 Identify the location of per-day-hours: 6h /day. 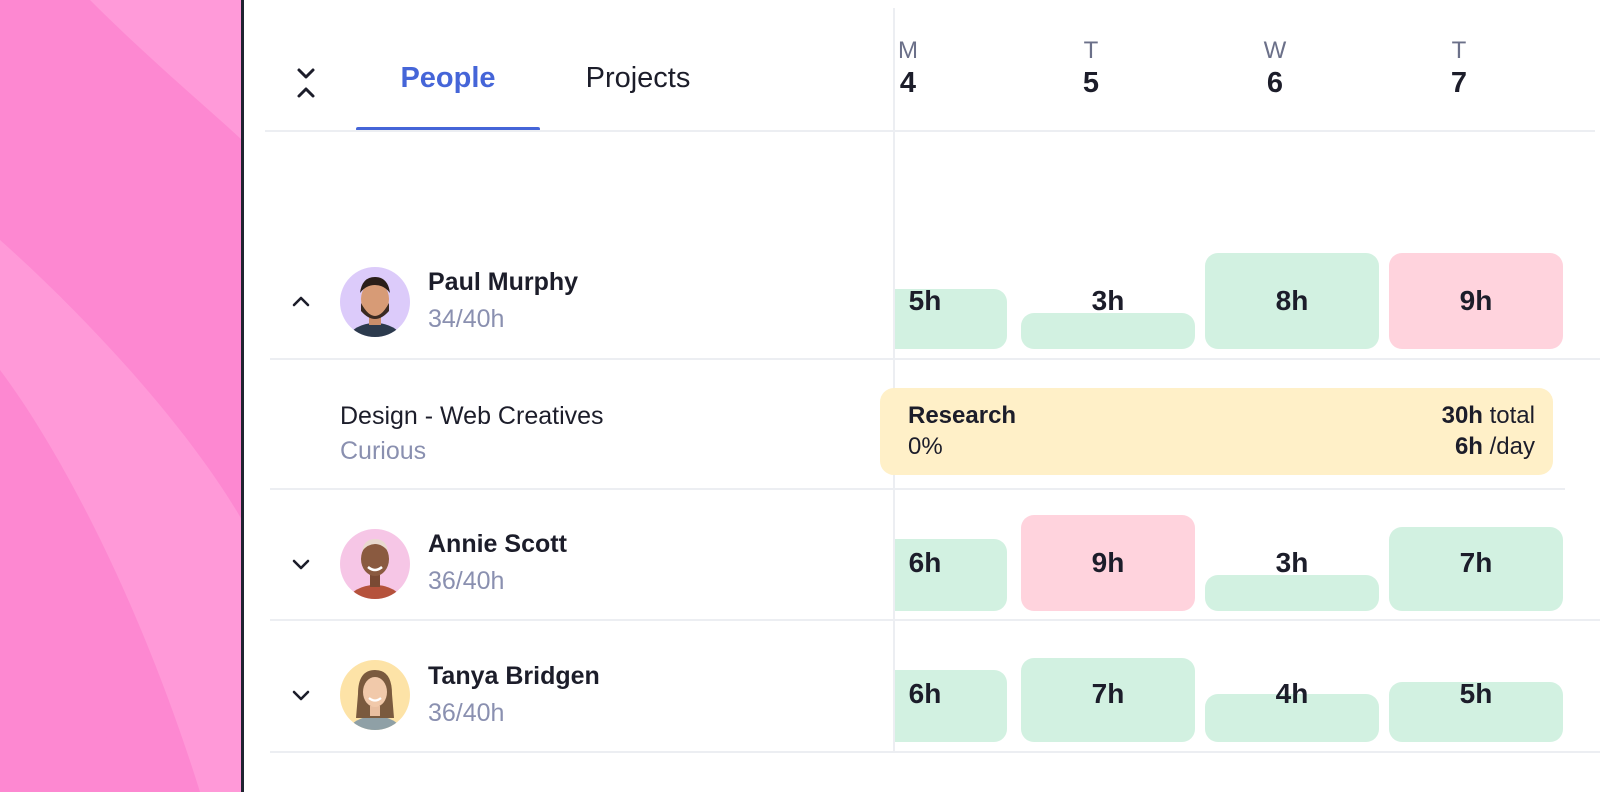
(1495, 447).